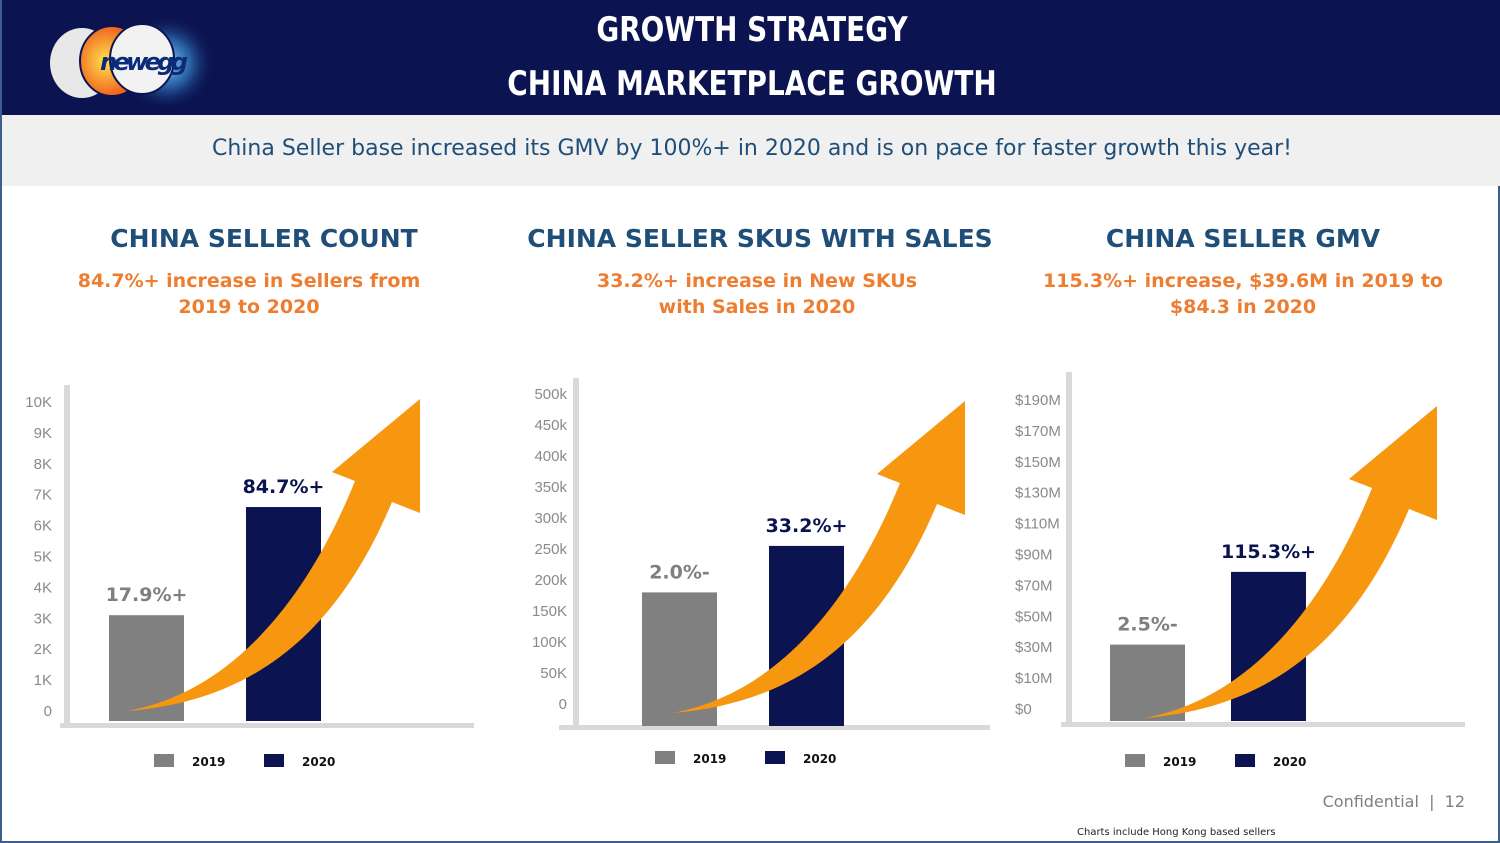  I want to click on subtitle-line: with Sales in 2020, so click(757, 307).